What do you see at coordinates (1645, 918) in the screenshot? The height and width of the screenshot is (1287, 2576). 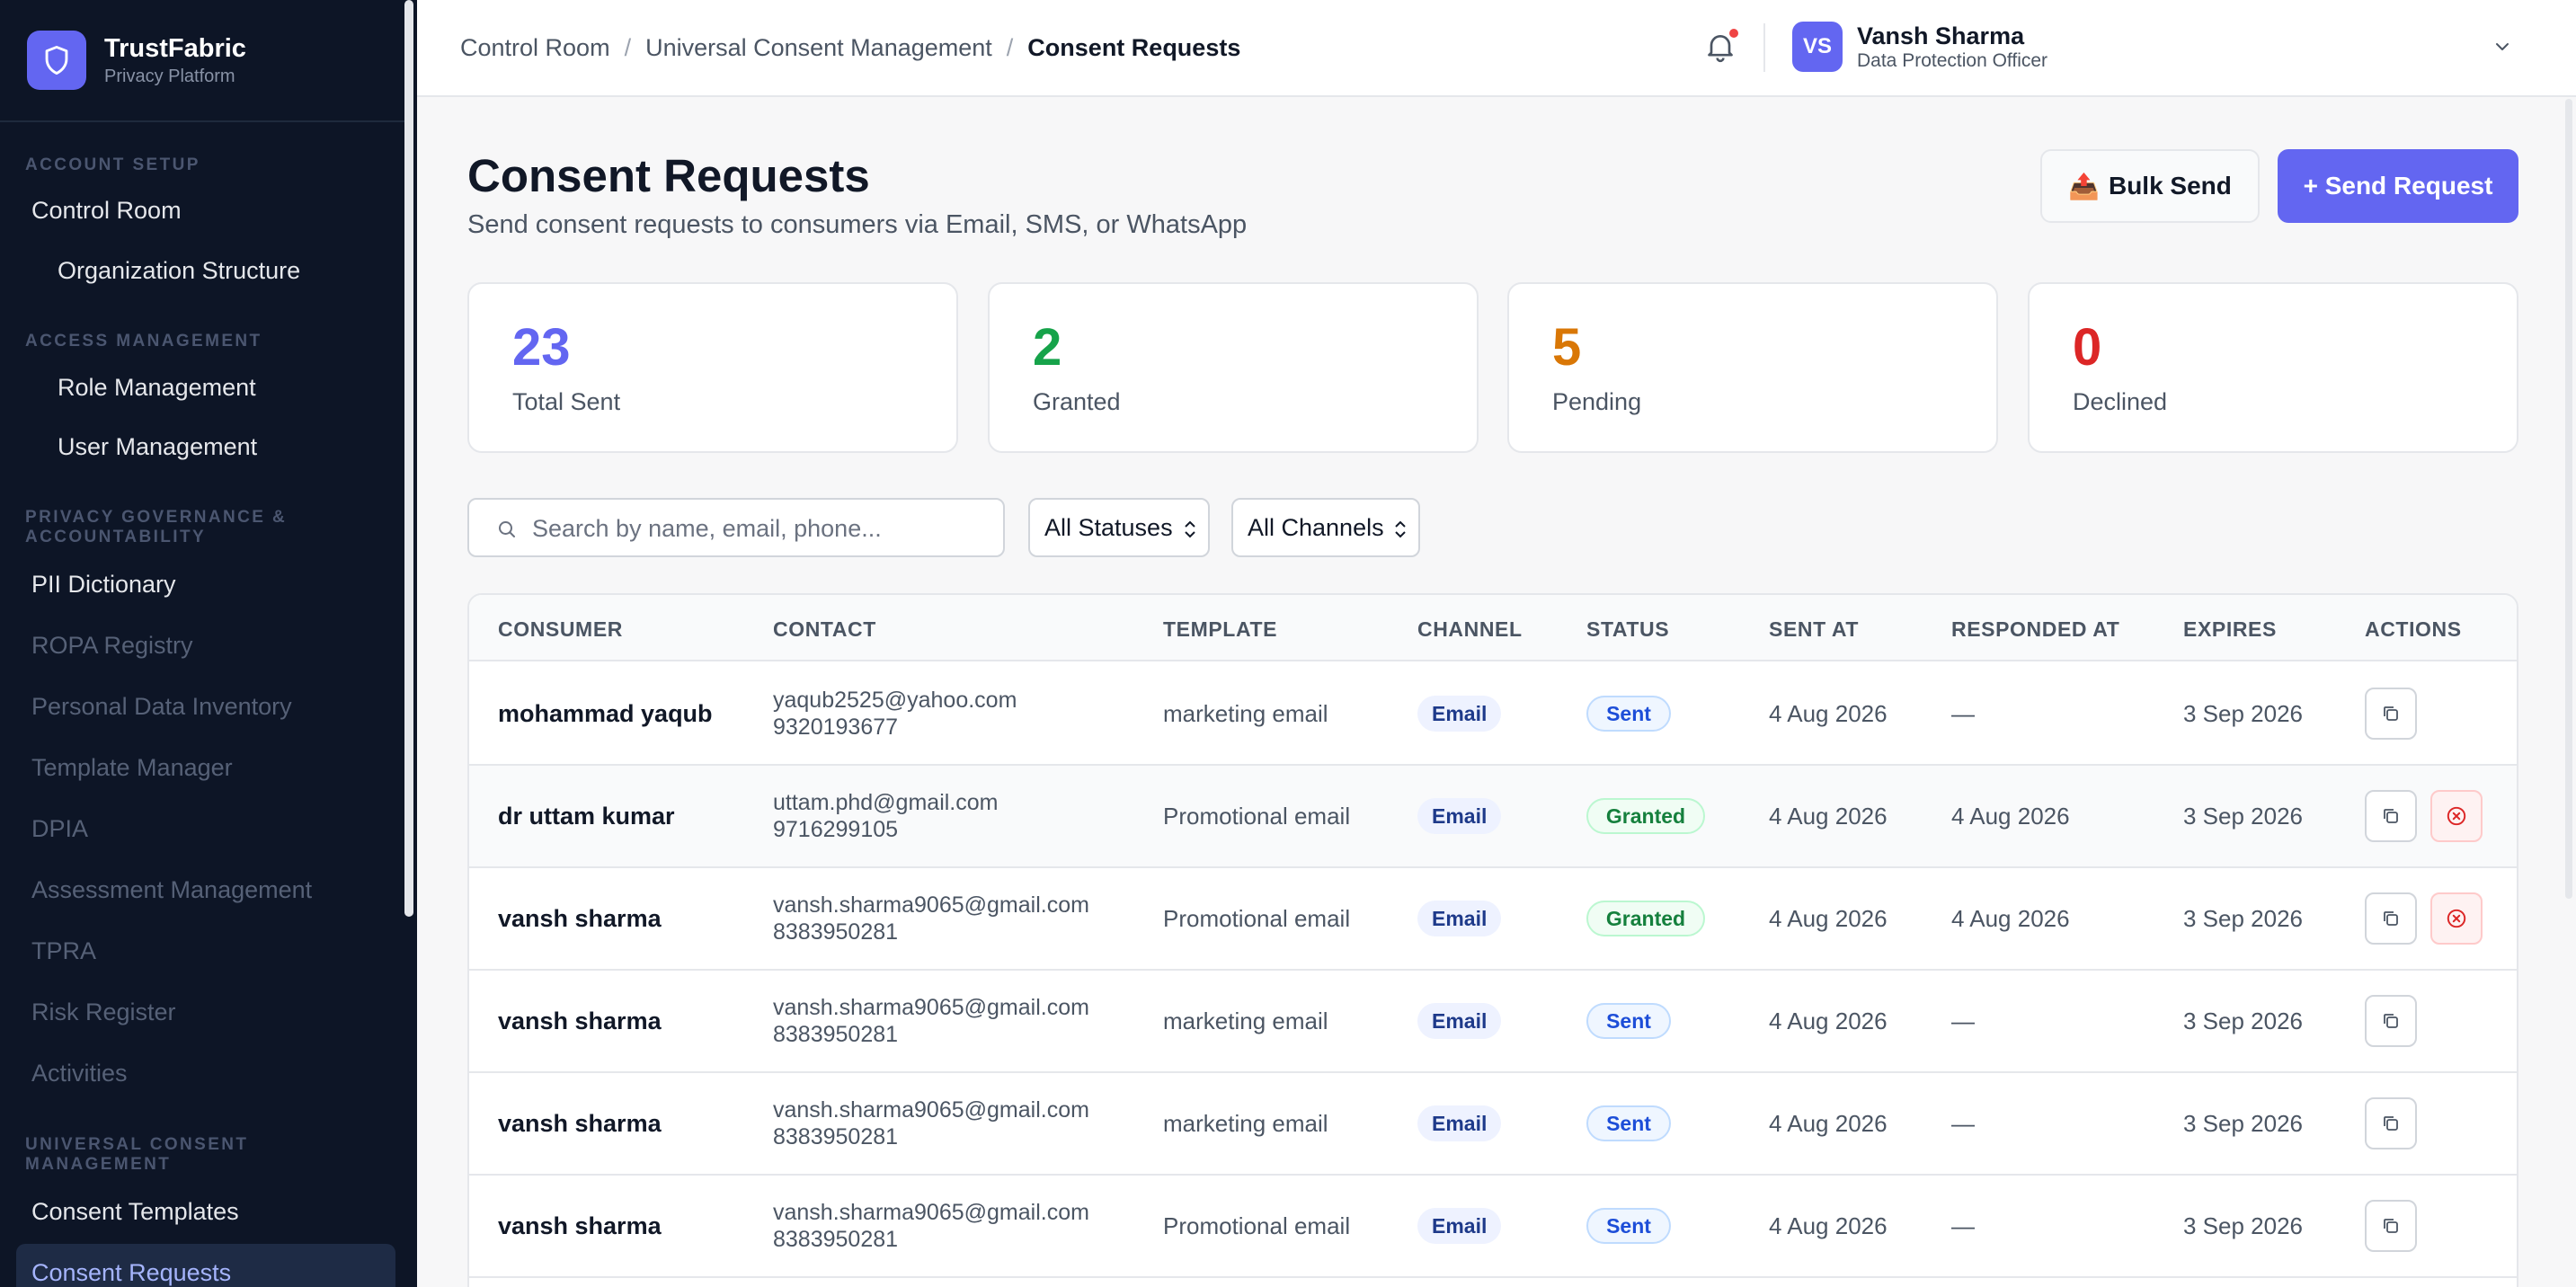 I see `status-badge: Granted` at bounding box center [1645, 918].